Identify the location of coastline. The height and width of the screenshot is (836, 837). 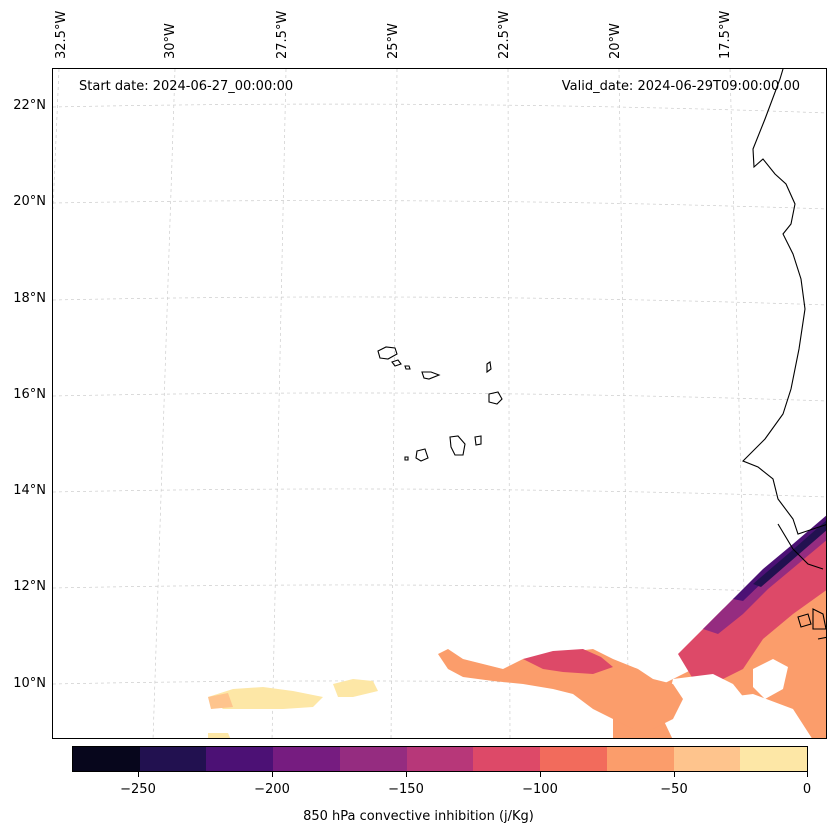
(784, 354).